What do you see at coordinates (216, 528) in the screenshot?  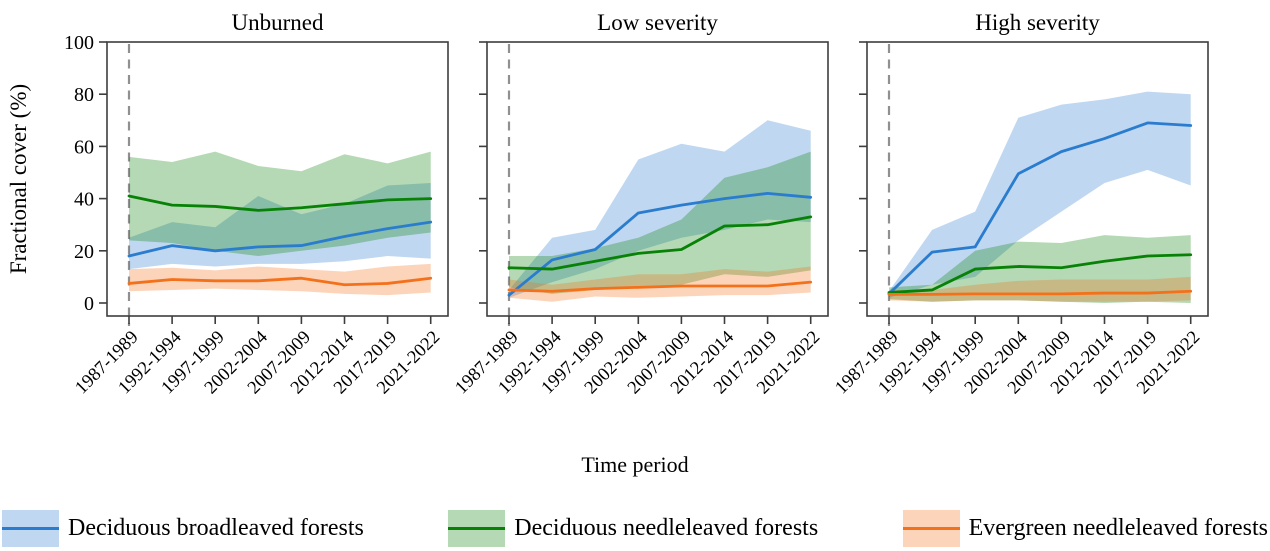 I see `legend-label: Deciduous broadleaved forests` at bounding box center [216, 528].